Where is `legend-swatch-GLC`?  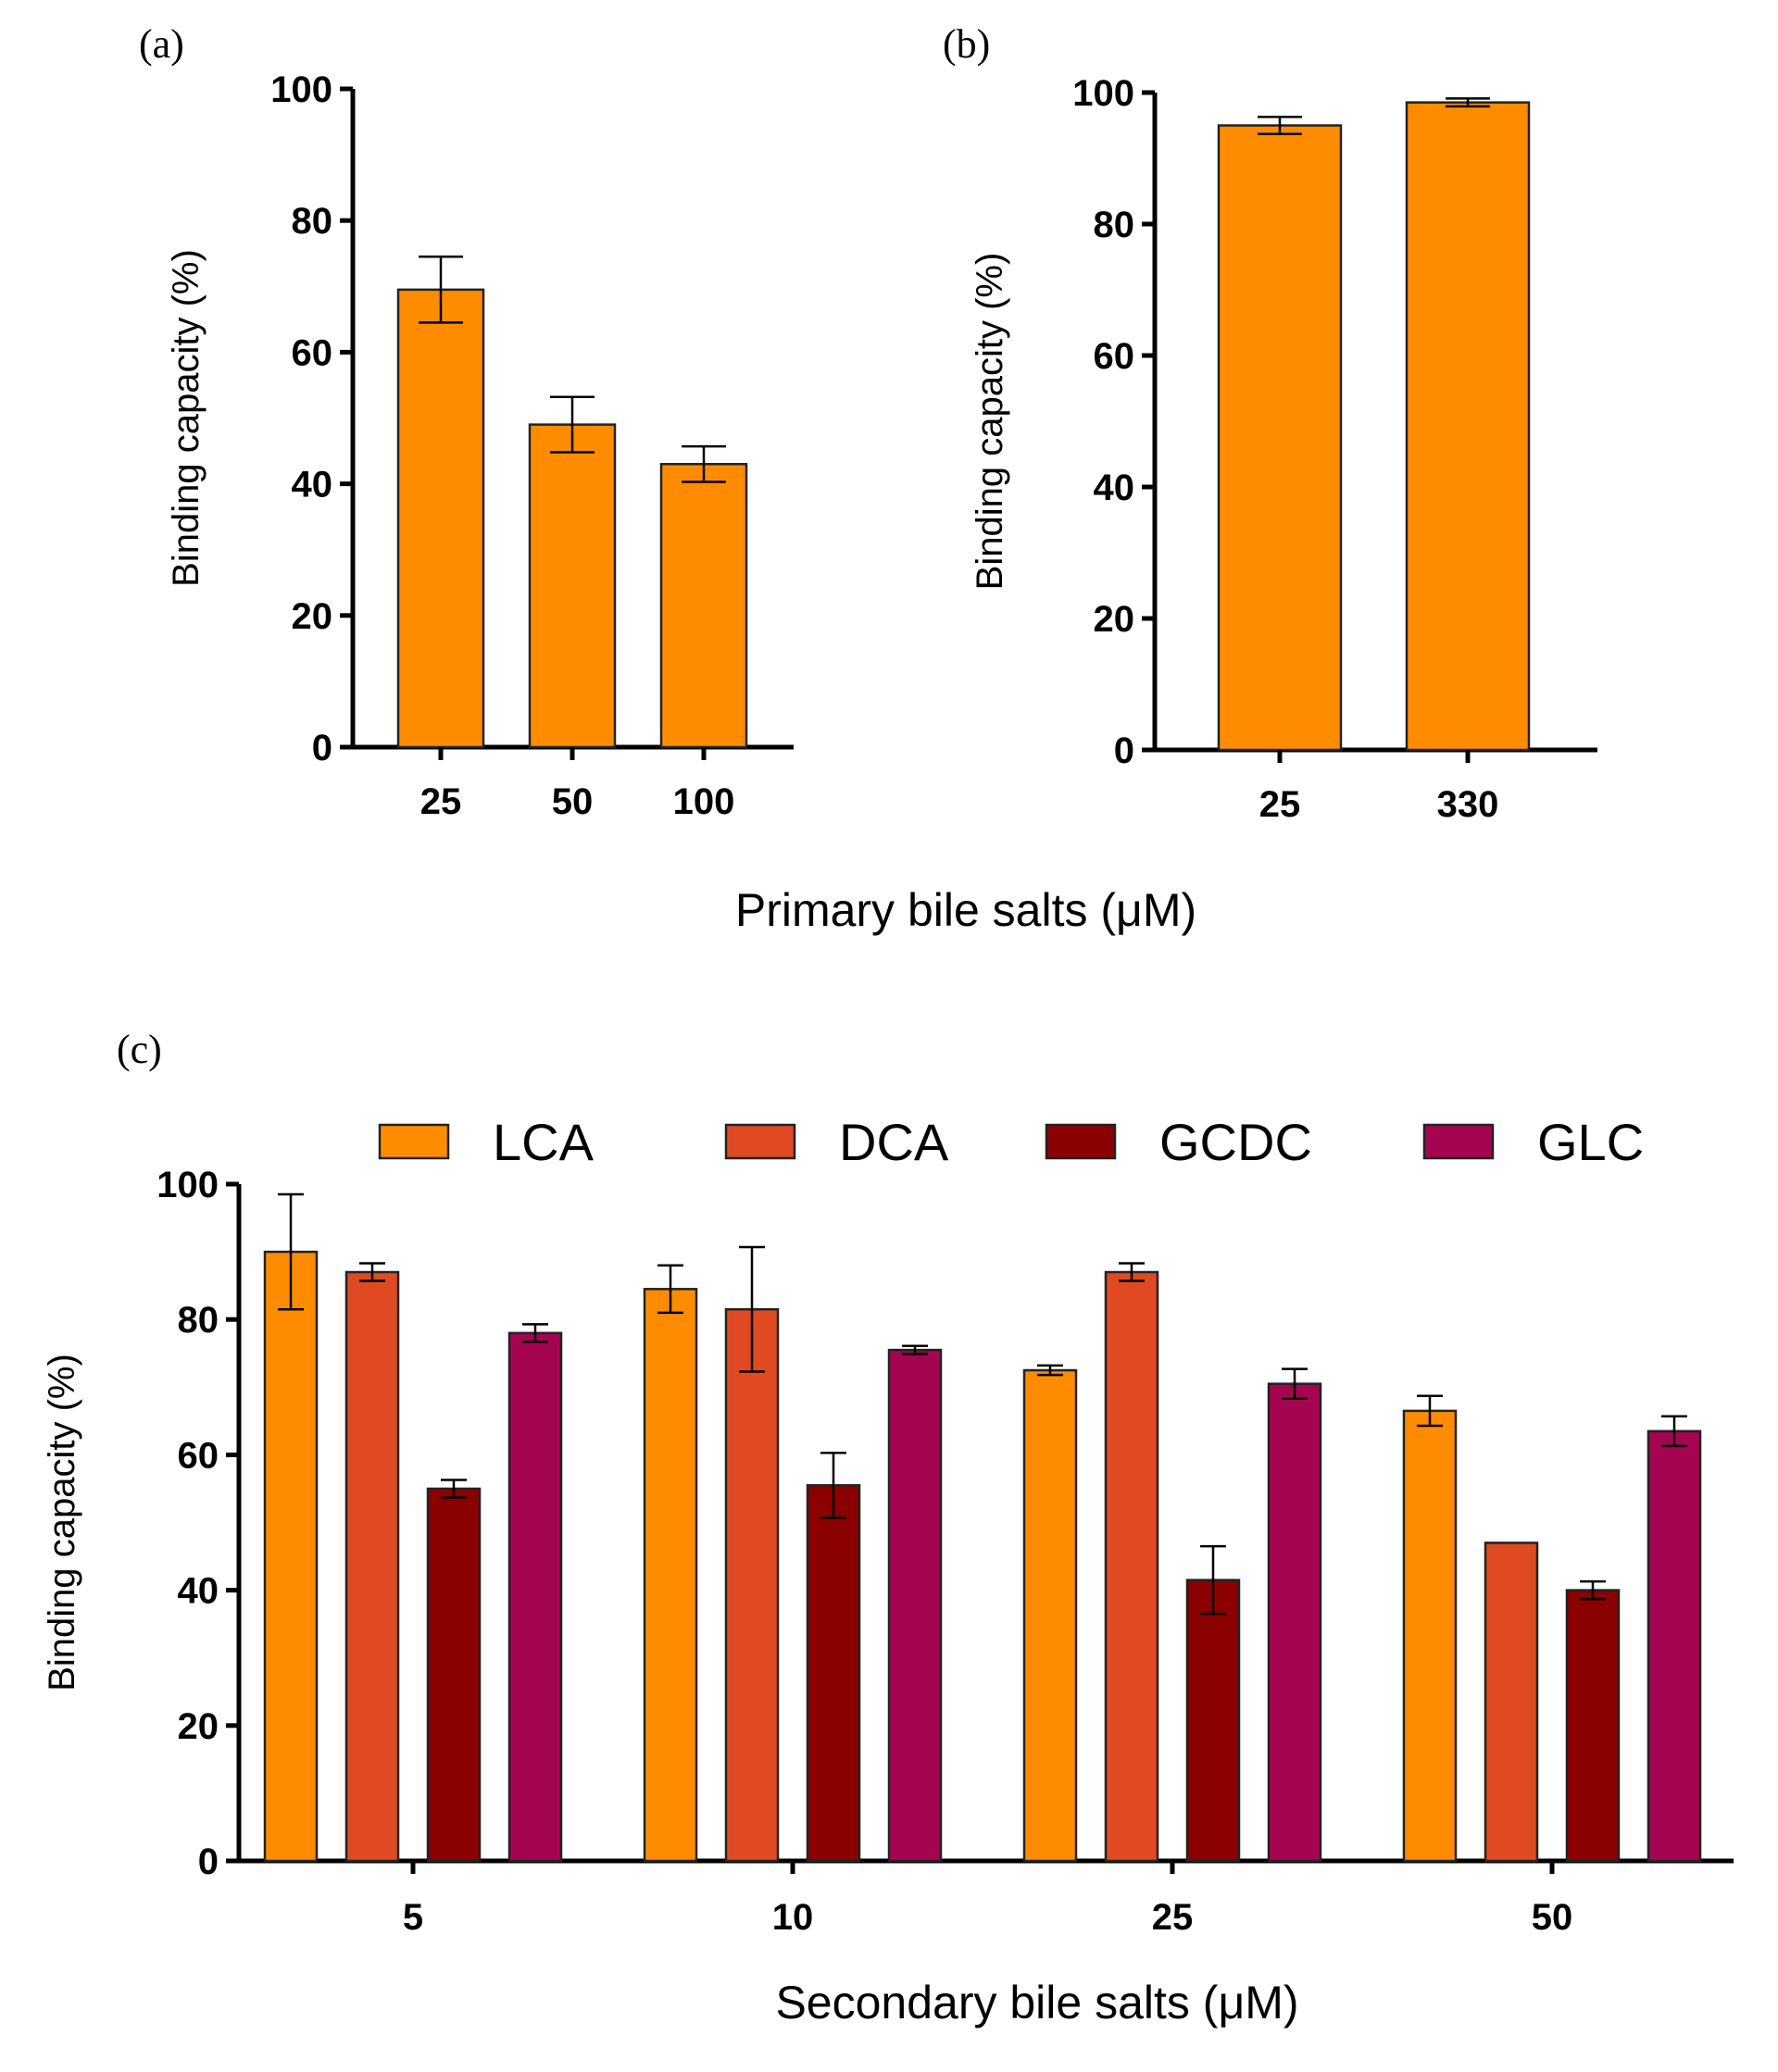 legend-swatch-GLC is located at coordinates (1458, 1141).